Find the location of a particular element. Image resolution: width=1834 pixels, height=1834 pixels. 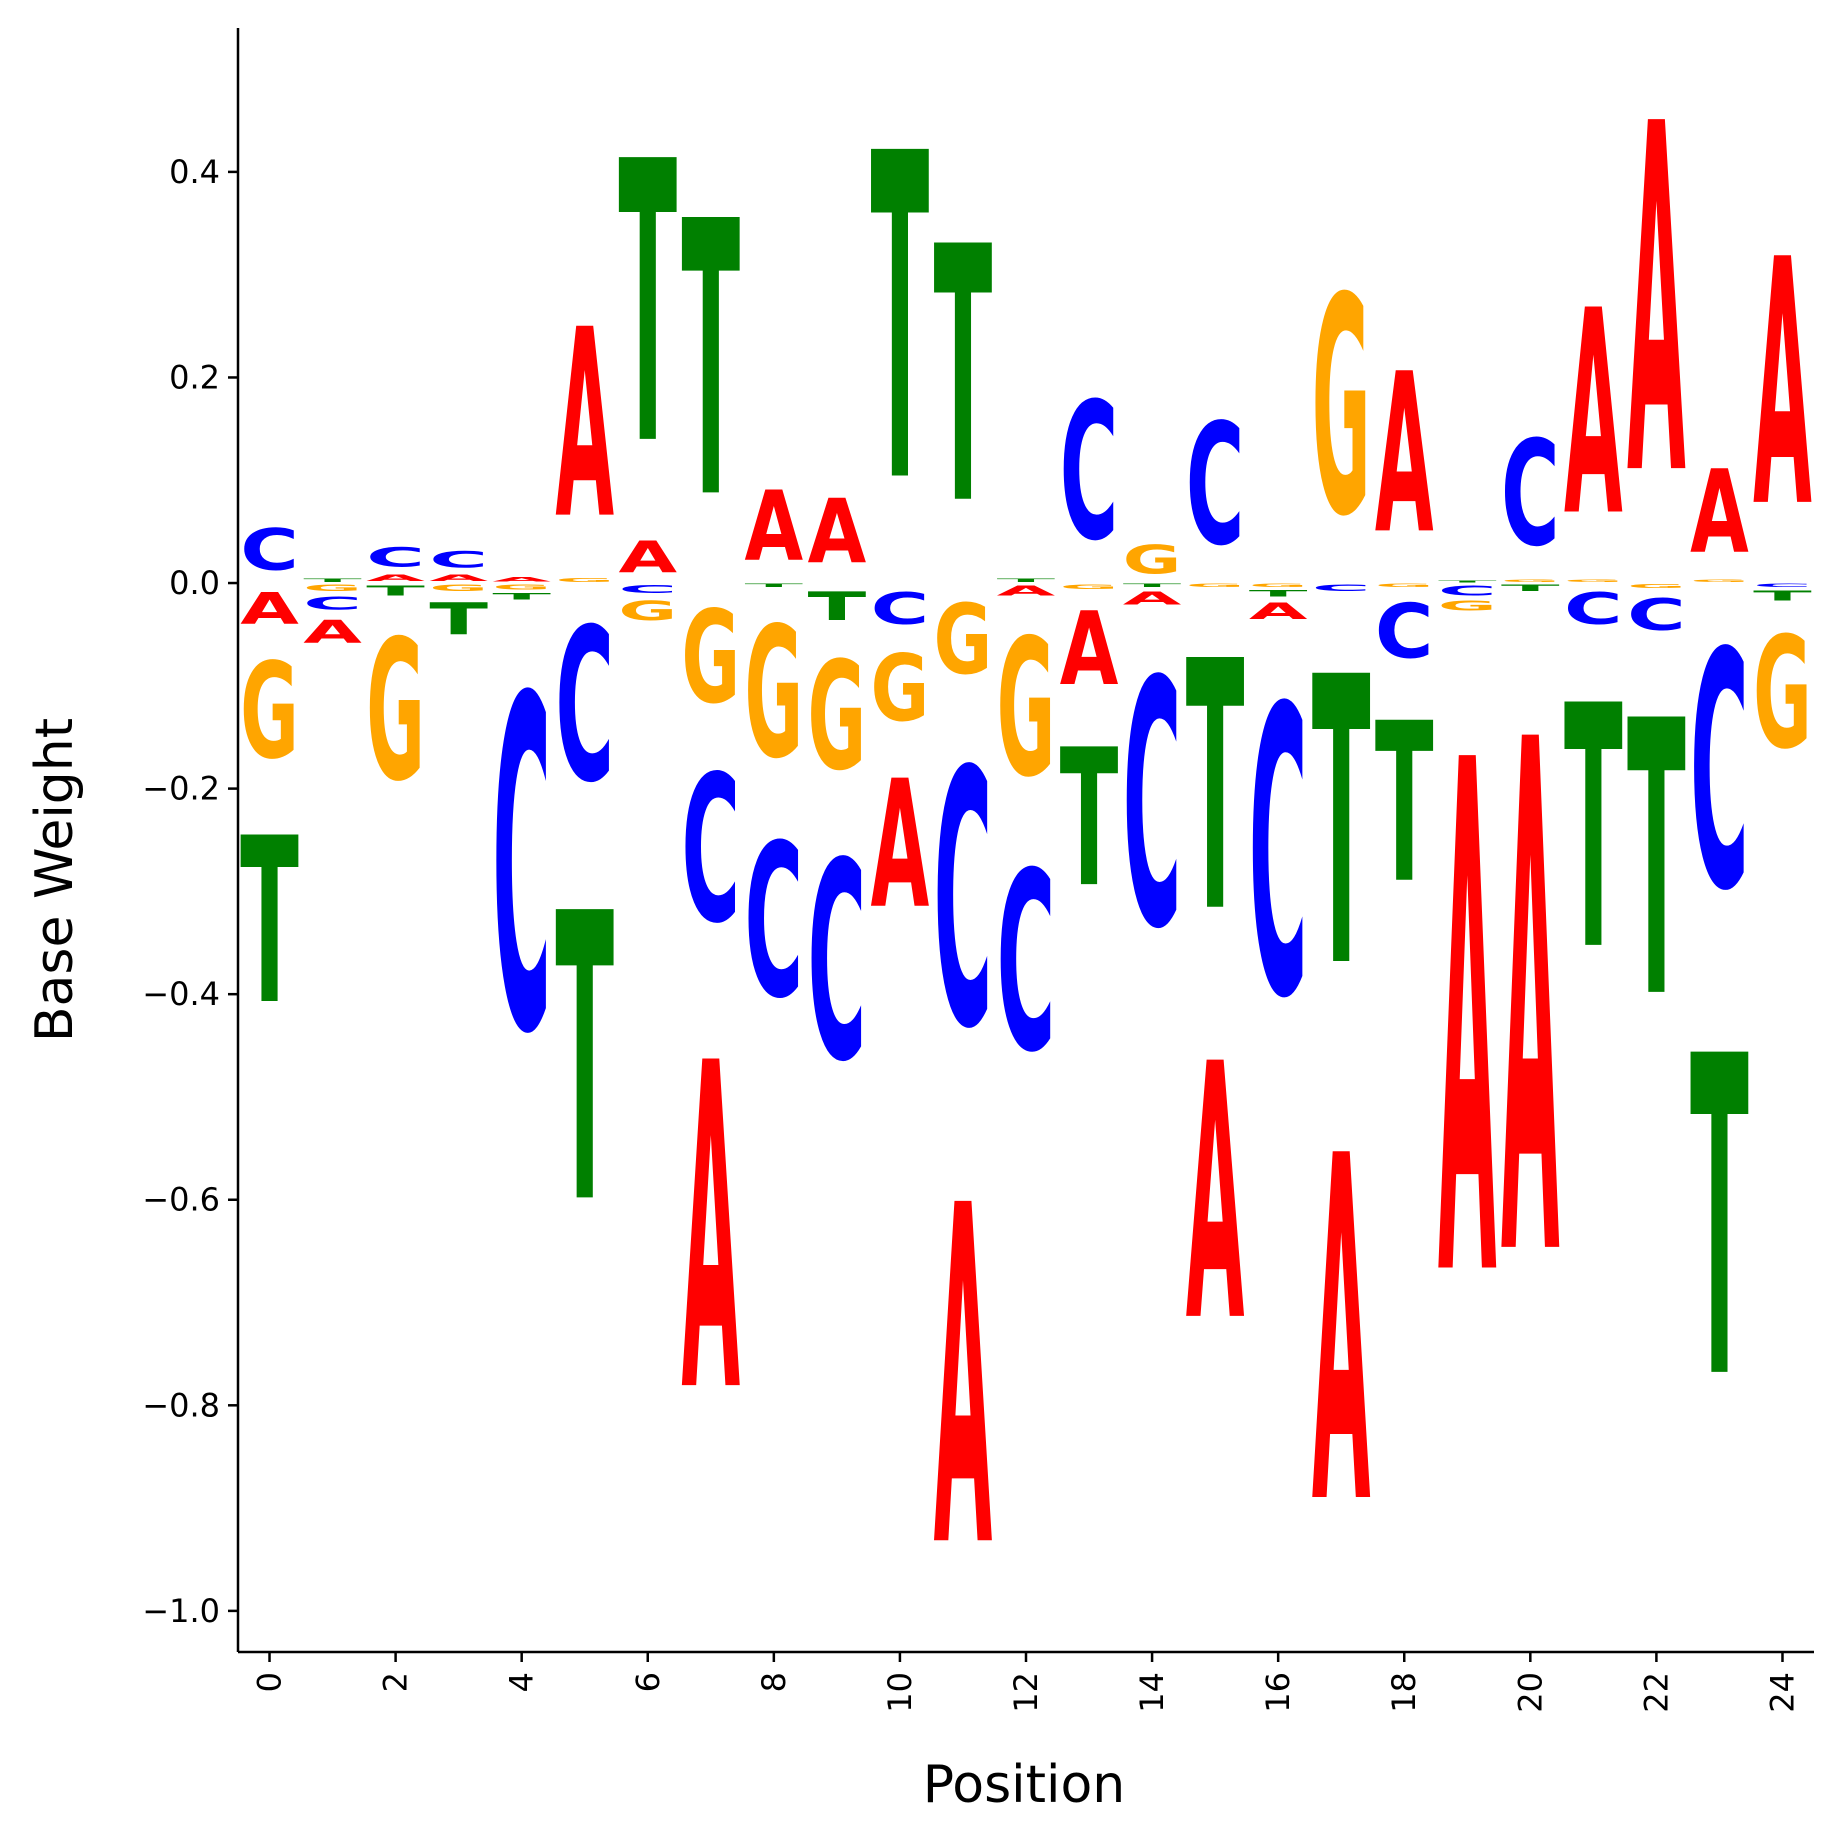

logo-letter-C-pos-7: C is located at coordinates (710, 850).